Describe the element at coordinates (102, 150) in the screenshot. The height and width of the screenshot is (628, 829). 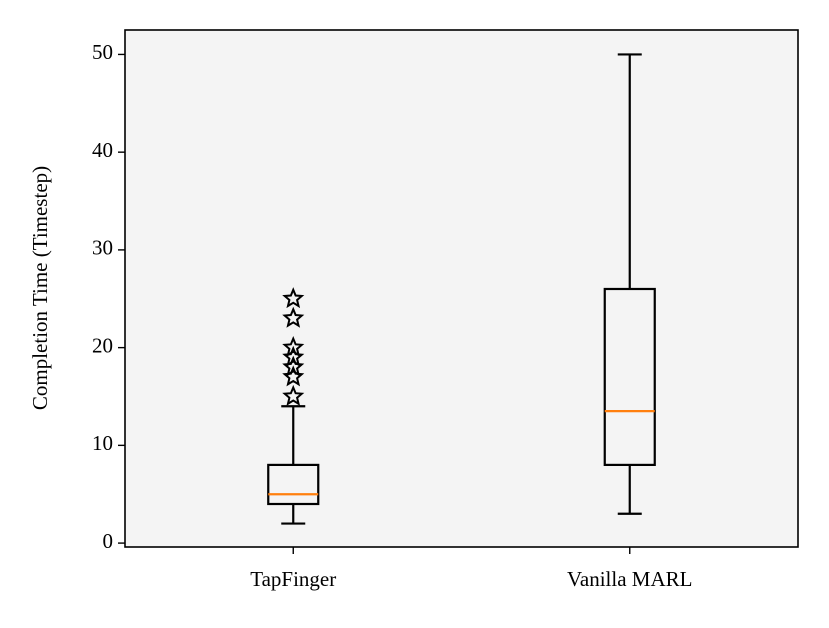
I see `y-tick-label: 40` at that location.